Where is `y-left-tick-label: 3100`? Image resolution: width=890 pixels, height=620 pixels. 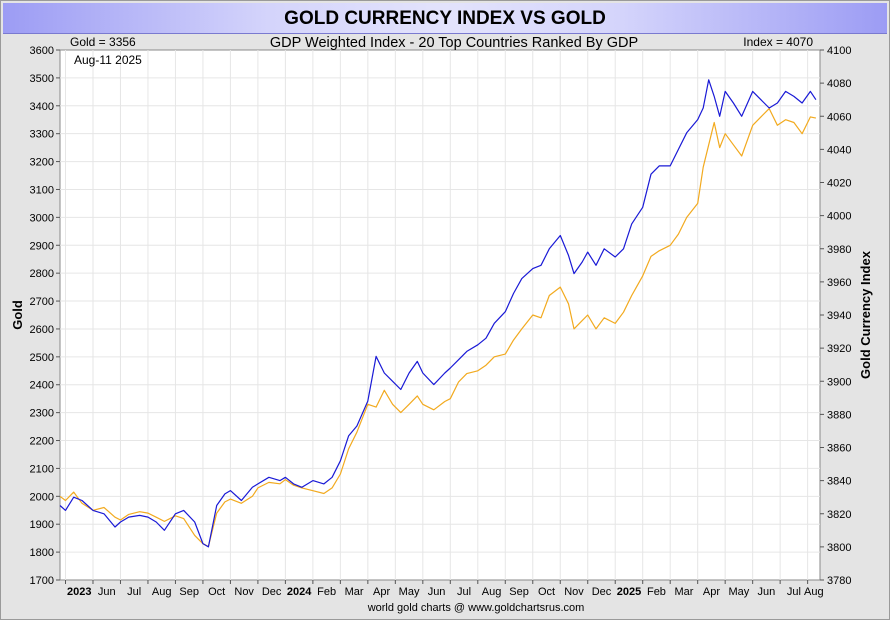
y-left-tick-label: 3100 is located at coordinates (42, 190).